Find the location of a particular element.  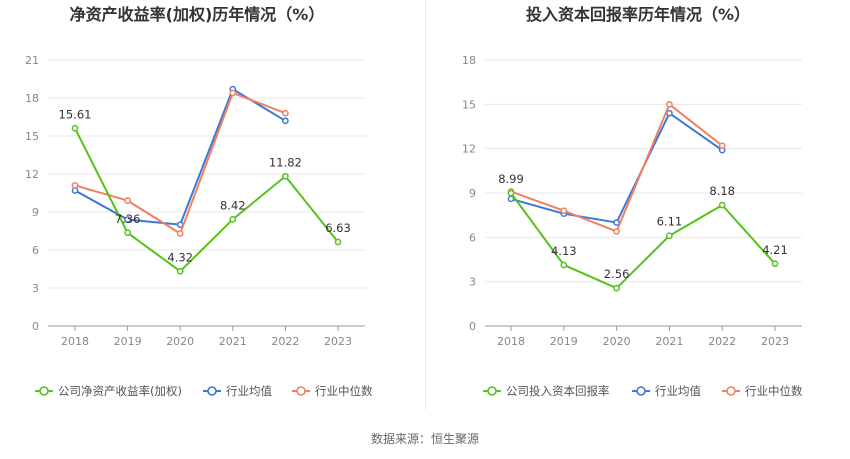

chart-title: 投入资本回报率历年情况（%） is located at coordinates (638, 14).